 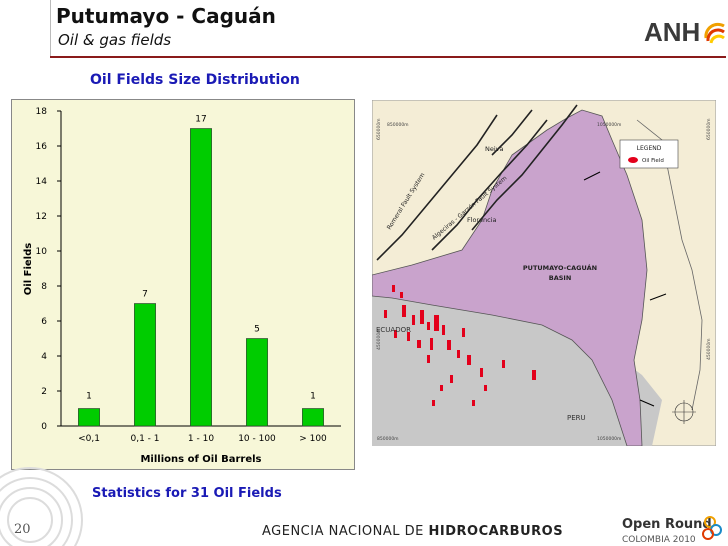 I want to click on peru-label: PERU, so click(x=576, y=418).